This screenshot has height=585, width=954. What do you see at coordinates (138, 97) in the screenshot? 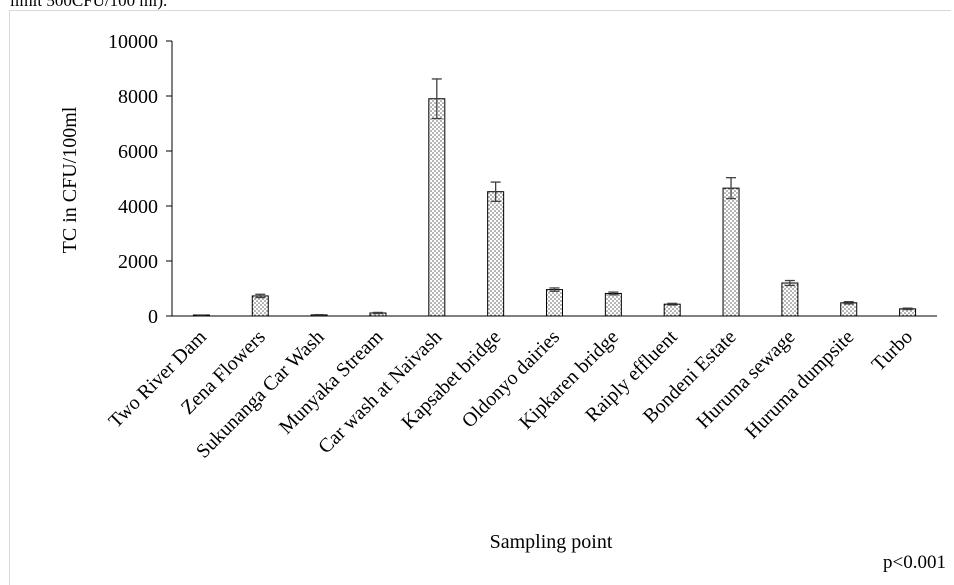
I see `y-tick-label: 8000` at bounding box center [138, 97].